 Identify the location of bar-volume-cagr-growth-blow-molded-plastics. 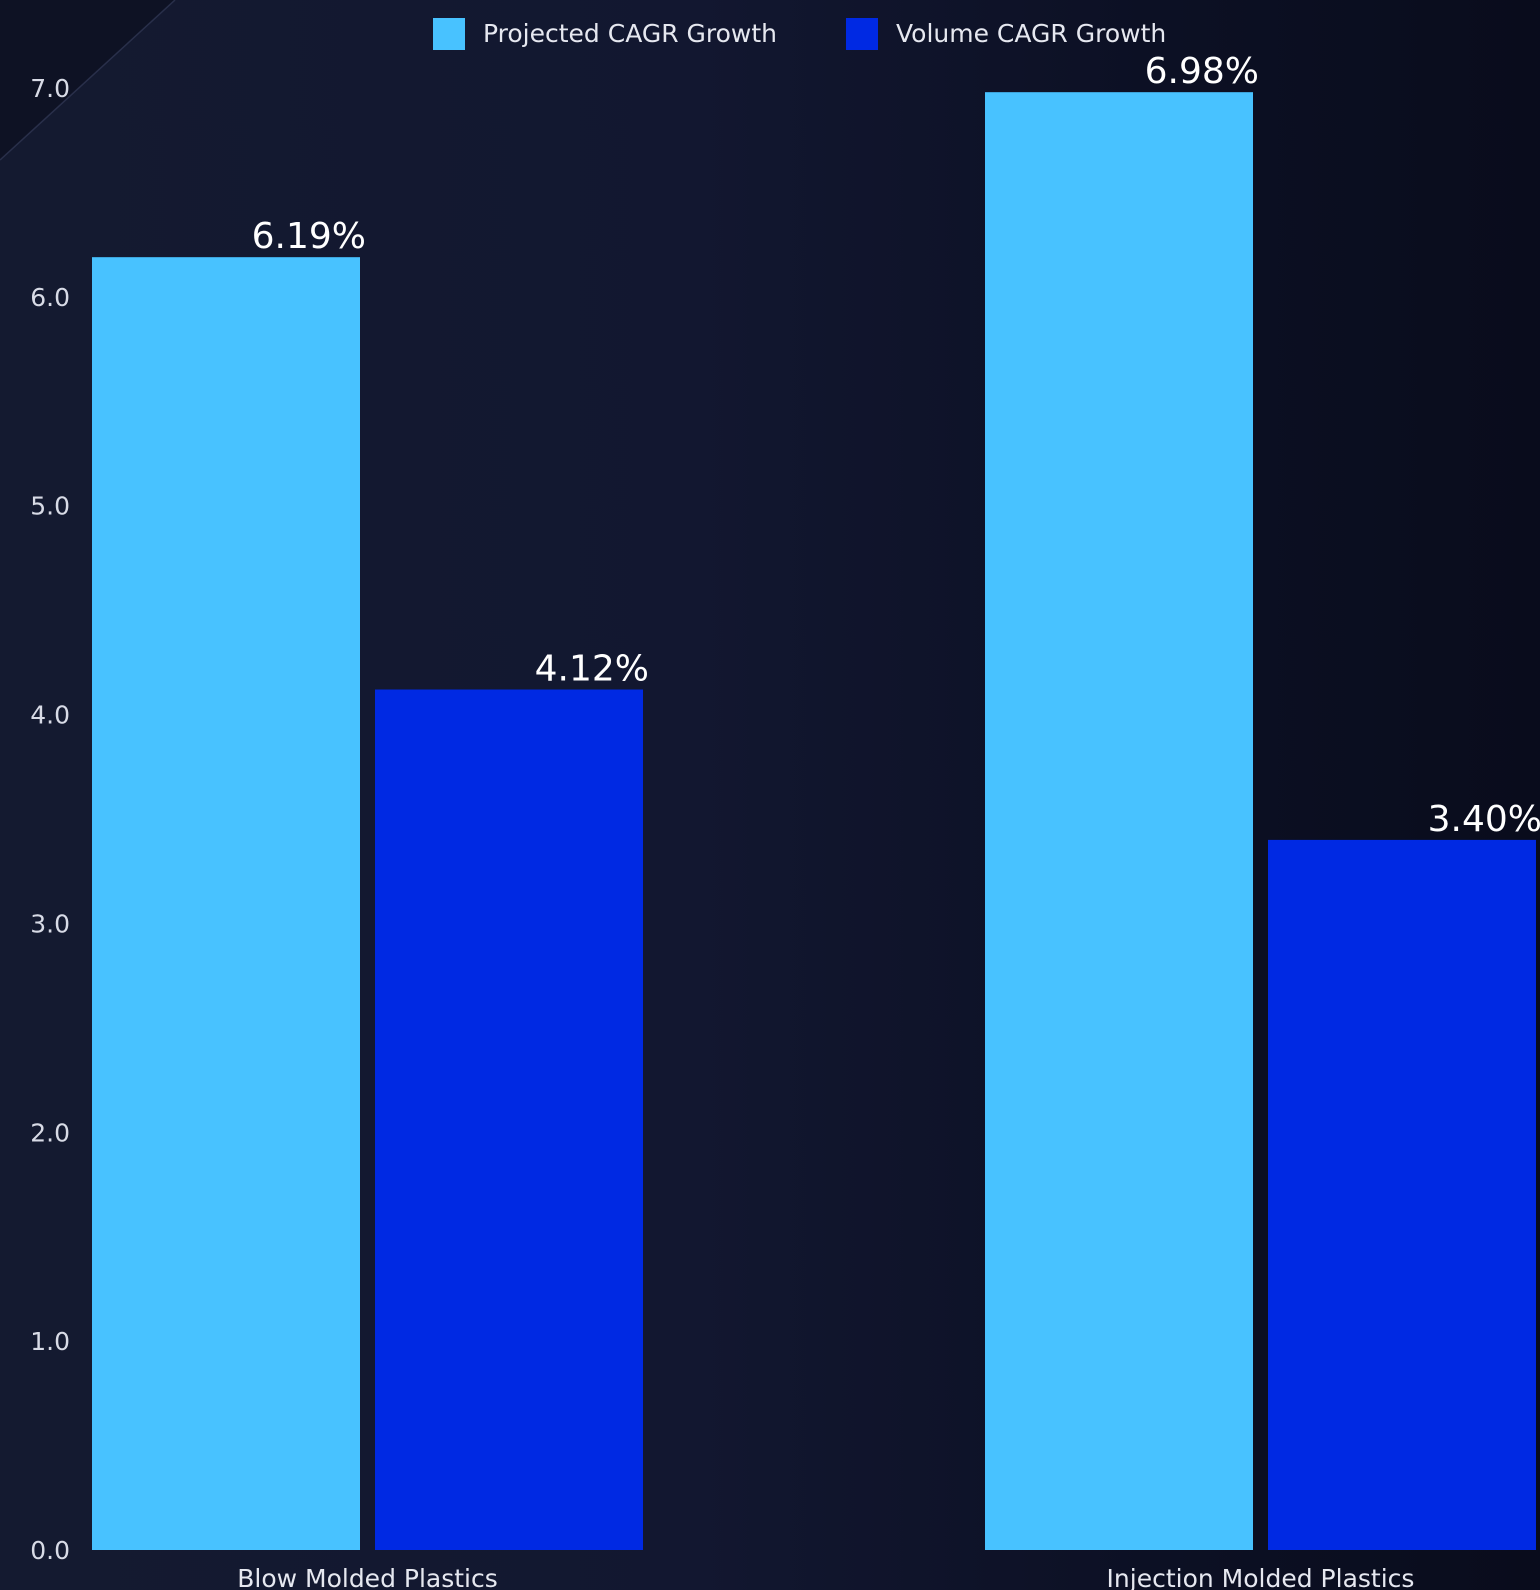
(509, 1119).